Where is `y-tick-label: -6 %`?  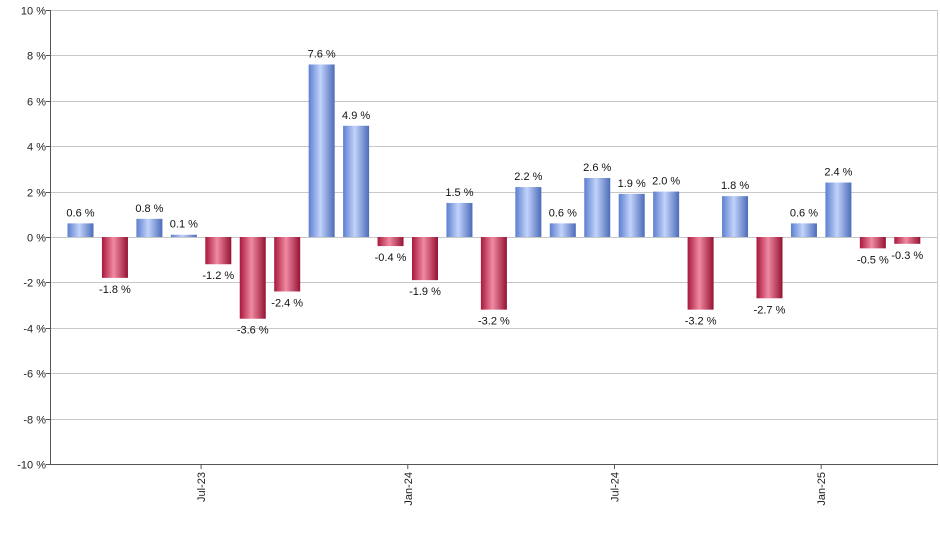
y-tick-label: -6 % is located at coordinates (34, 375).